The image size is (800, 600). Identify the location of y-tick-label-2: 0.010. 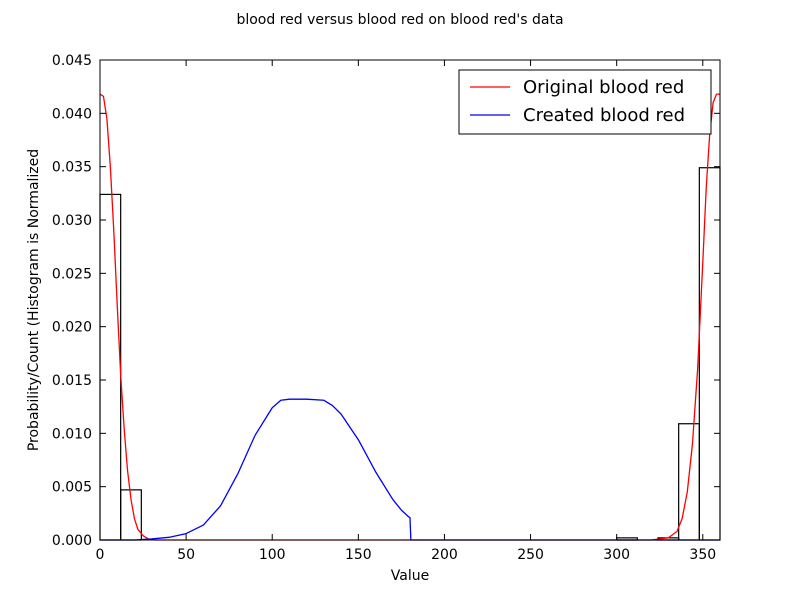
(72, 434).